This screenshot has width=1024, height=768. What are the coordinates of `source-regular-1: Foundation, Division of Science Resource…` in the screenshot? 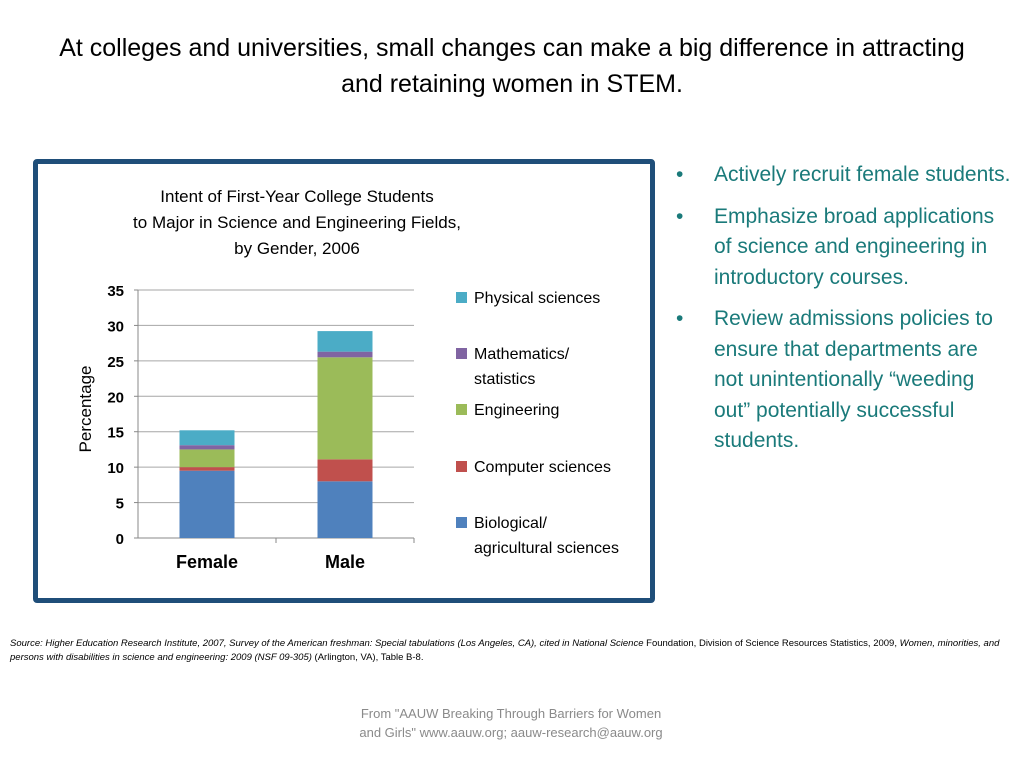 It's located at (771, 643).